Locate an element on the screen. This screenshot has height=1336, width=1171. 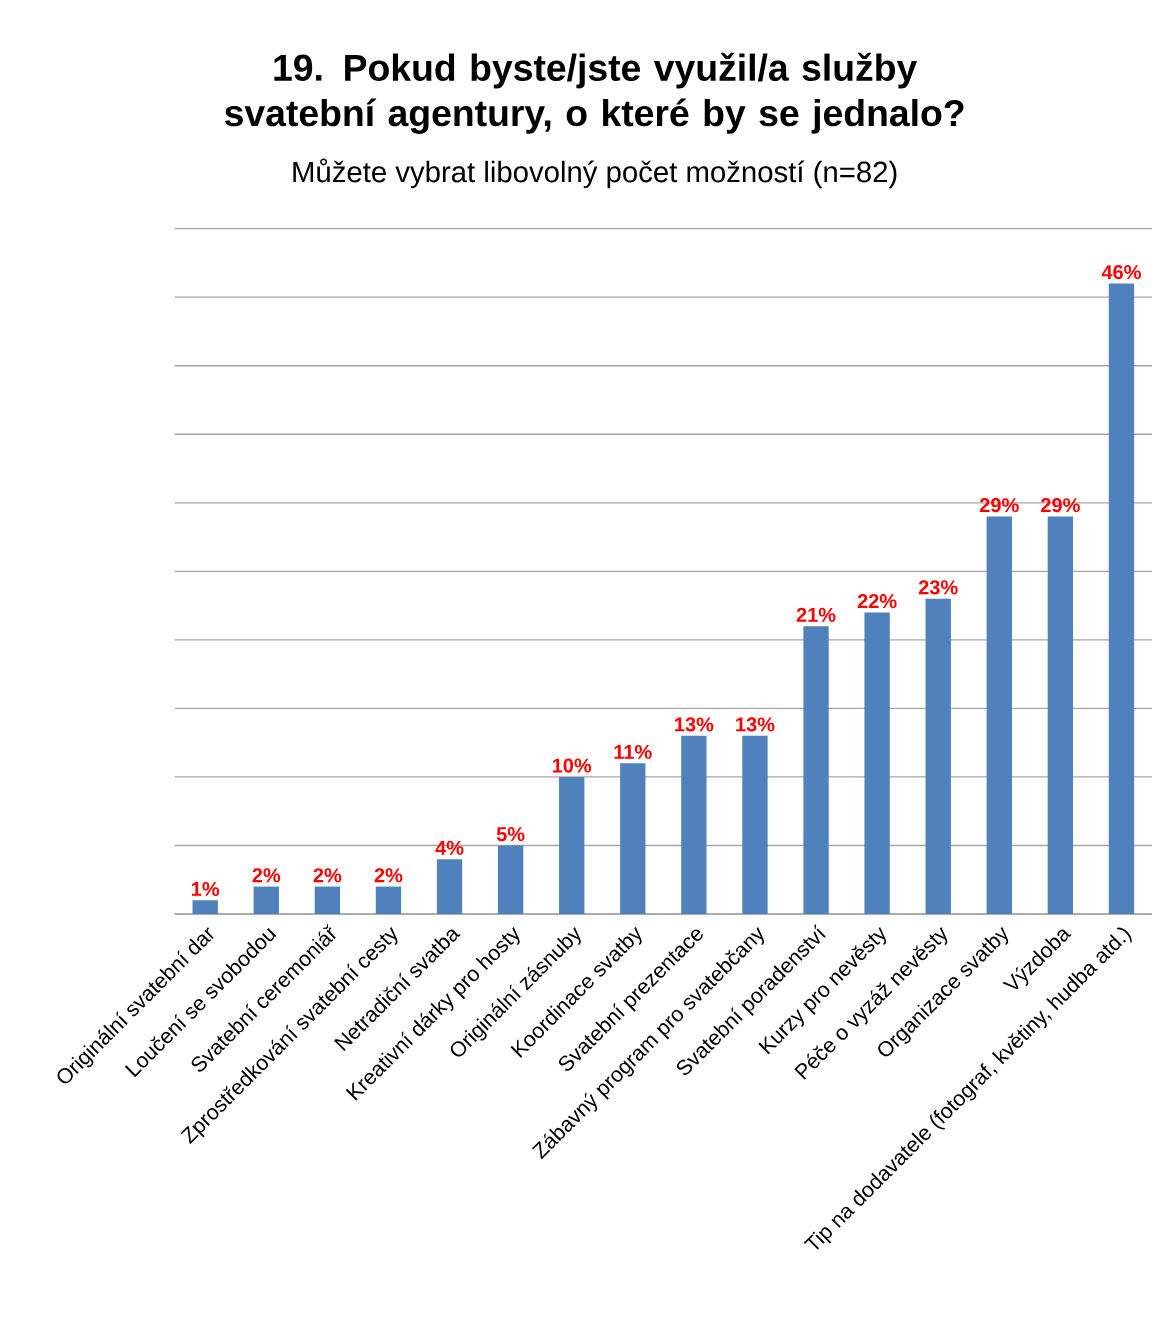
data-label: 46% is located at coordinates (1121, 272).